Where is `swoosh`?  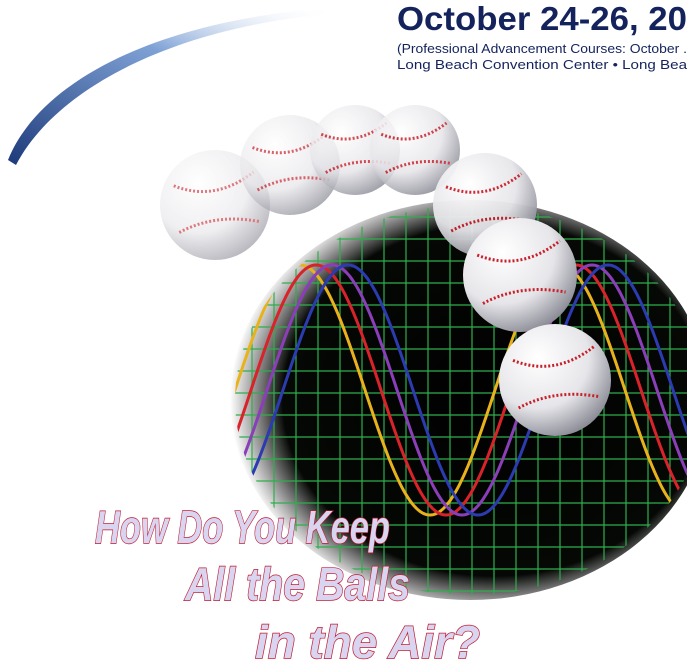 swoosh is located at coordinates (169, 86).